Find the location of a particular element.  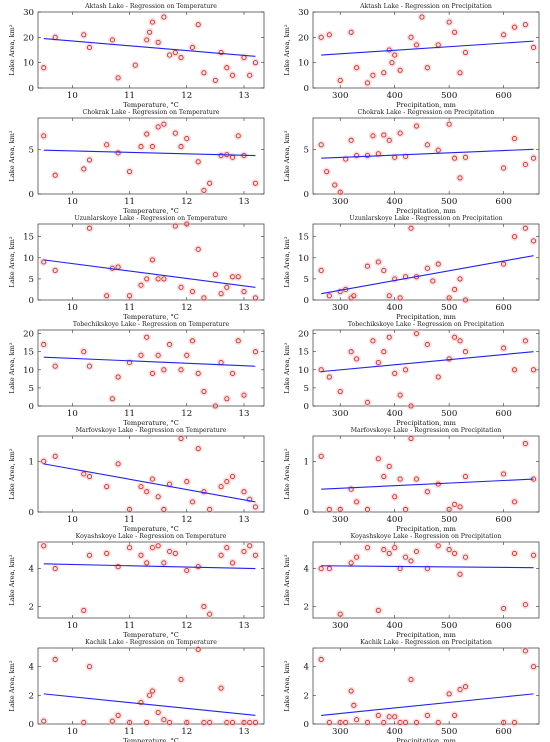

y-axis-label: Lake Area, km² is located at coordinates (287, 685).